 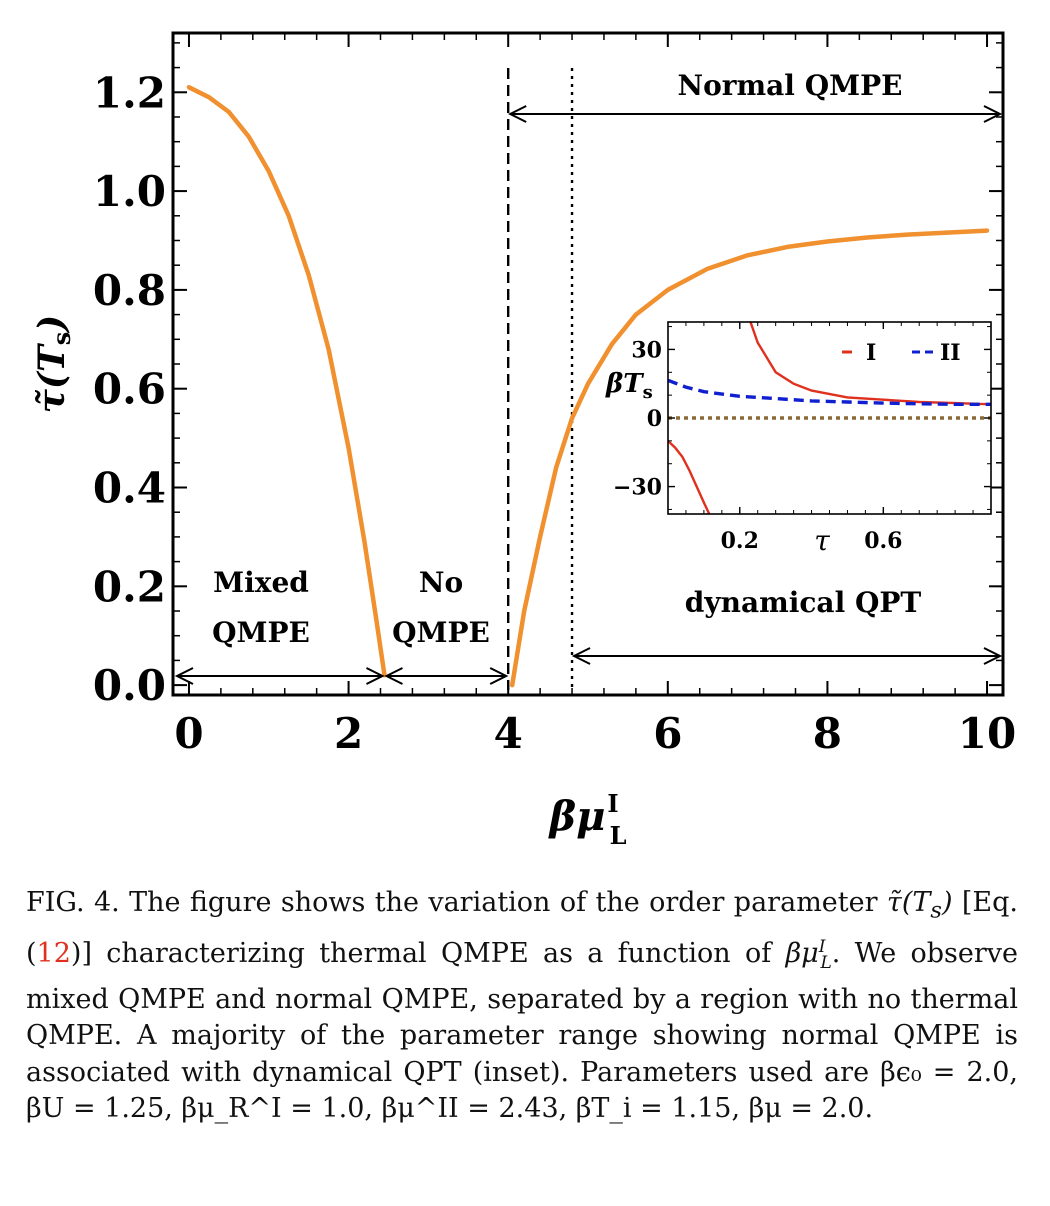 I want to click on inset-x-tick-label: 0.6, so click(x=883, y=541).